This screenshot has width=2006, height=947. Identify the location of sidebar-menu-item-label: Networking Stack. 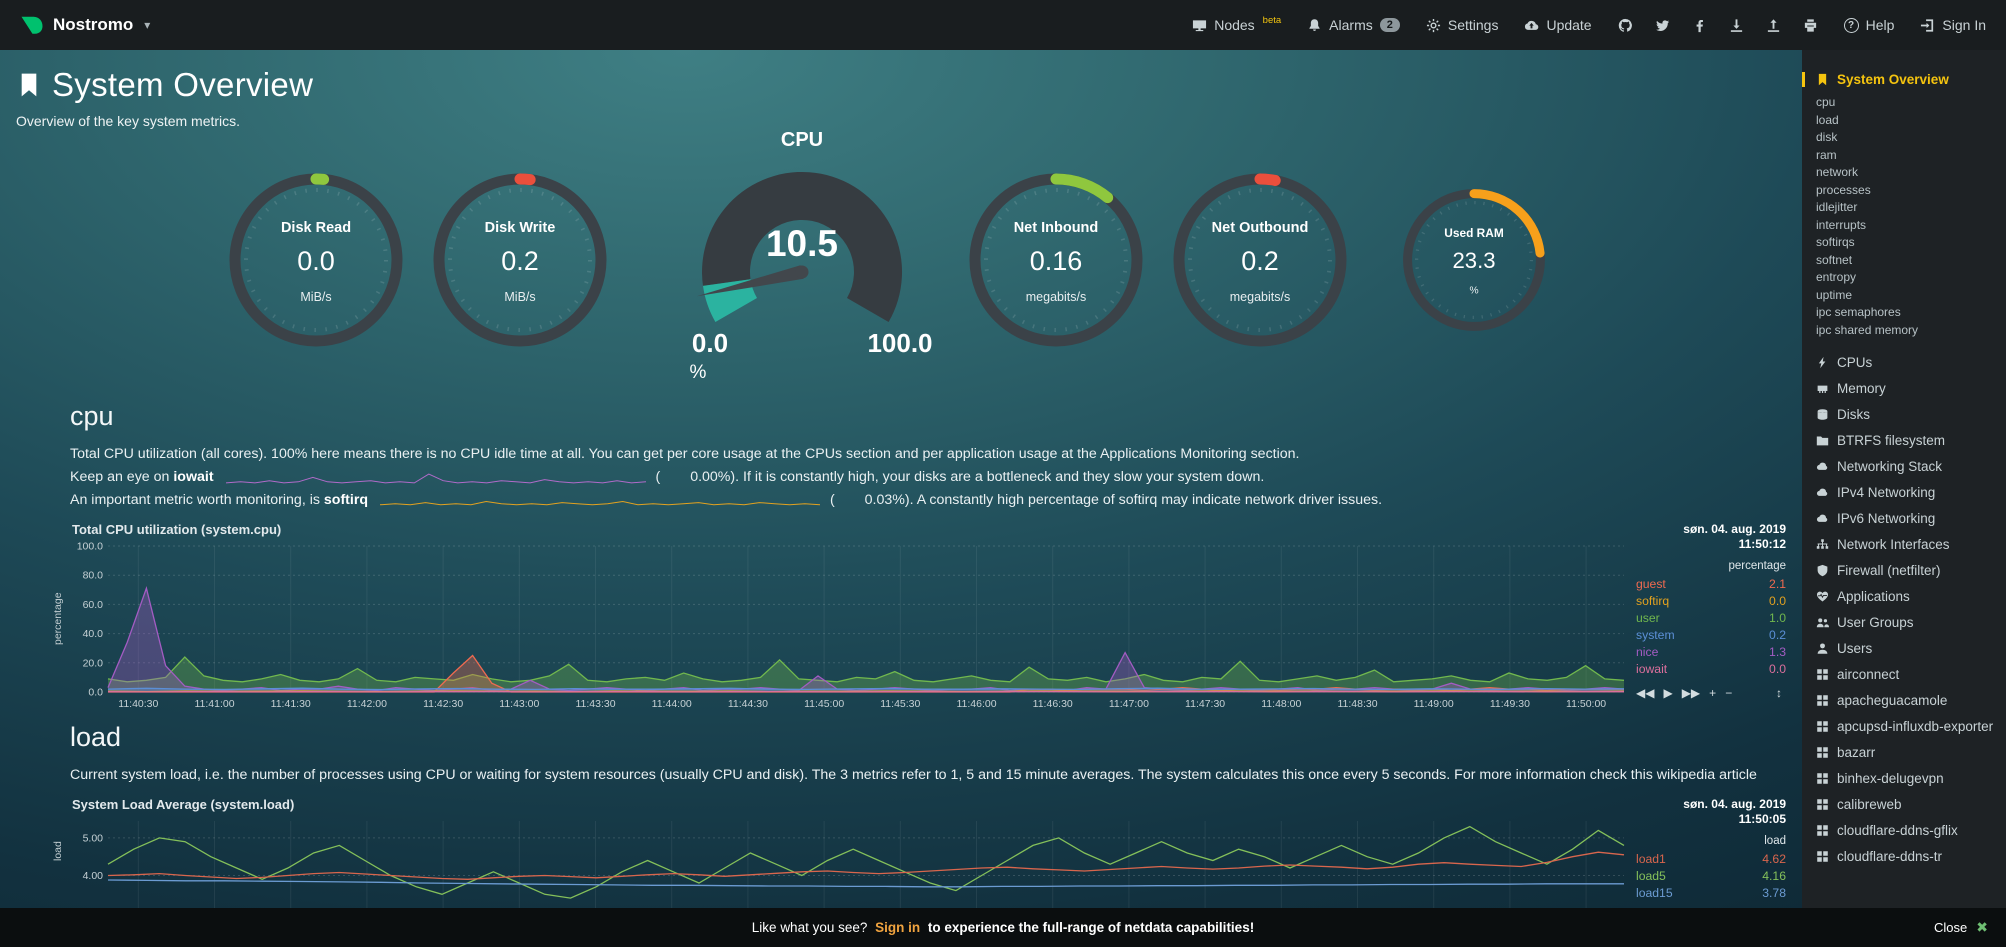
(1890, 466).